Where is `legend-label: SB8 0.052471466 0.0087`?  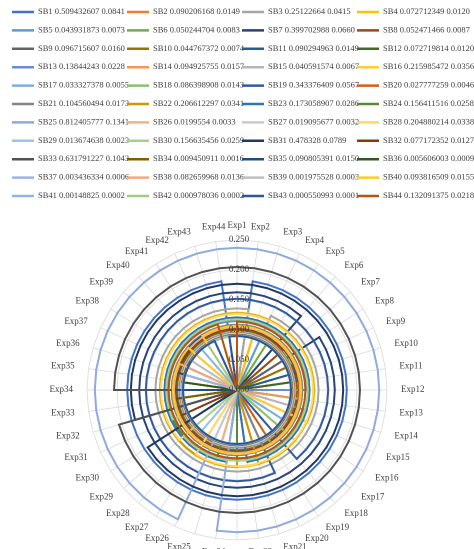 legend-label: SB8 0.052471466 0.0087 is located at coordinates (426, 29).